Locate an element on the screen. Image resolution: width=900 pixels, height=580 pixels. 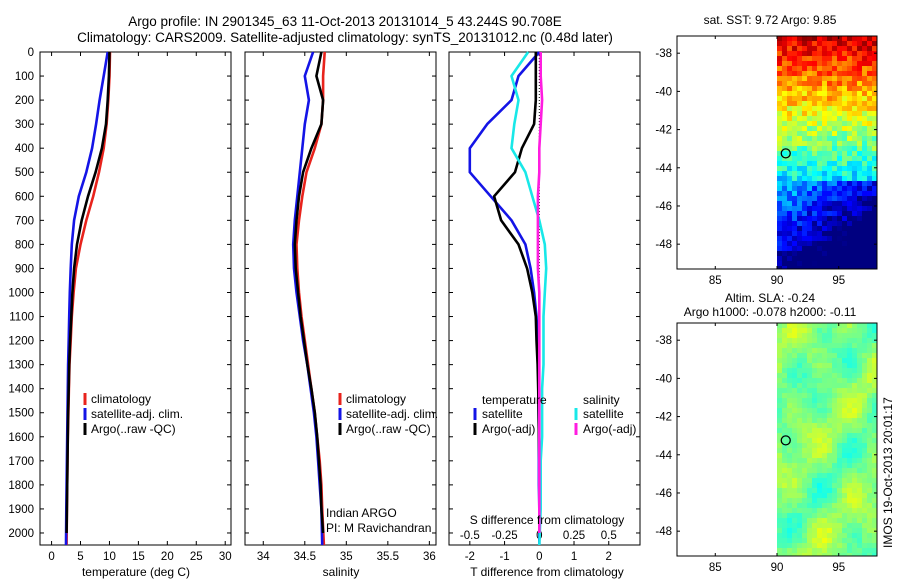
x-tick-label: 0.25 is located at coordinates (574, 536).